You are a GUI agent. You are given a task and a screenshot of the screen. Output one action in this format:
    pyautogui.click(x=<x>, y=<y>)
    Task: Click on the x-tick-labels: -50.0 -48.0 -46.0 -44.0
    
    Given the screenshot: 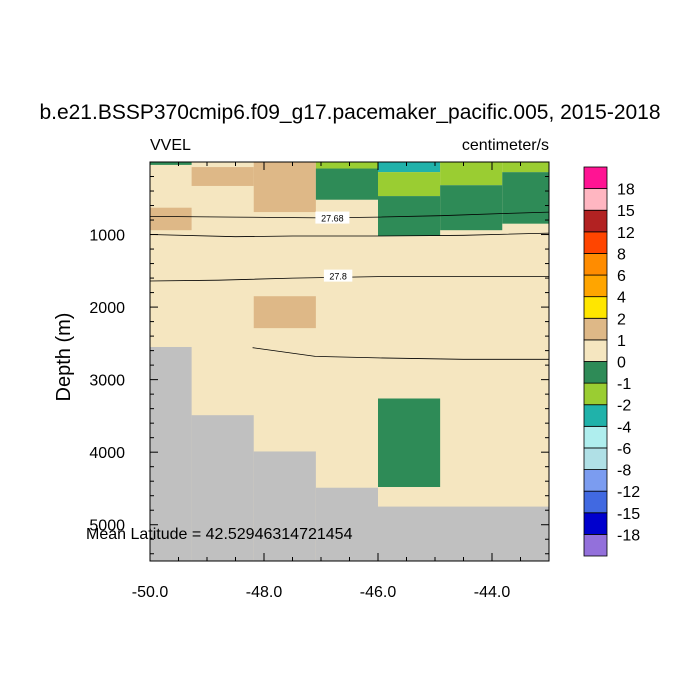 What is the action you would take?
    pyautogui.click(x=321, y=592)
    